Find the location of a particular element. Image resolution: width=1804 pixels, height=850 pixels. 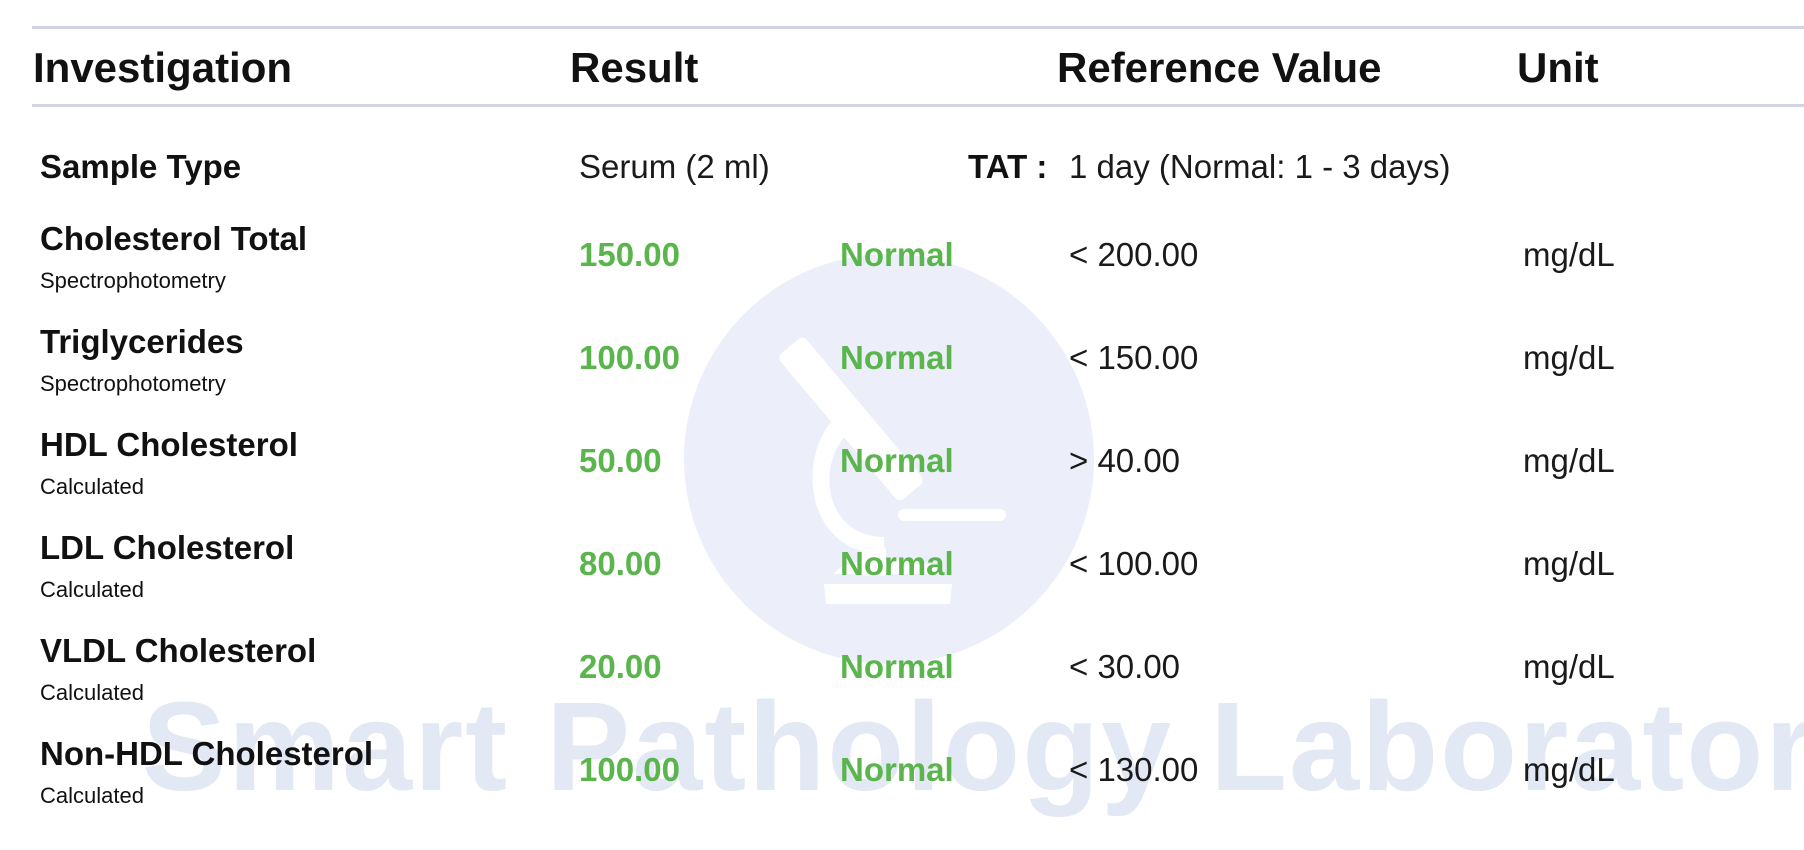

header-unit: Unit is located at coordinates (1558, 68).